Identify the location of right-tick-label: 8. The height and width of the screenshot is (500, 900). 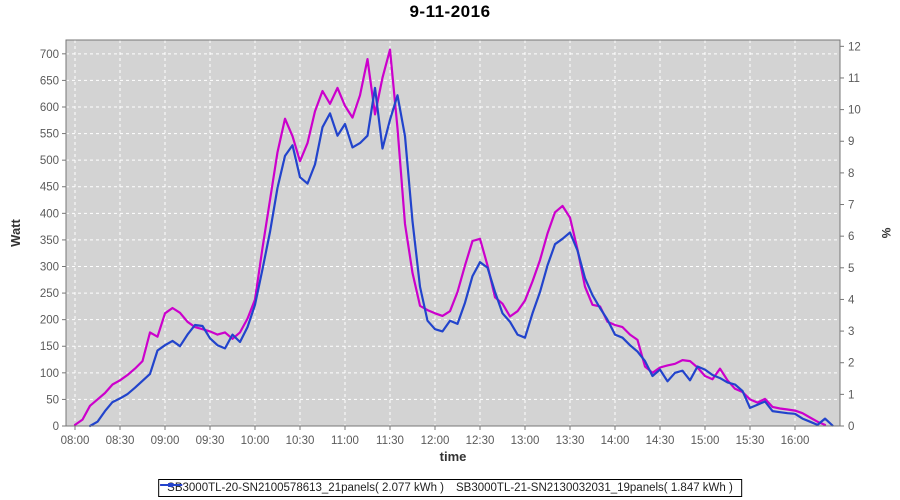
(851, 174).